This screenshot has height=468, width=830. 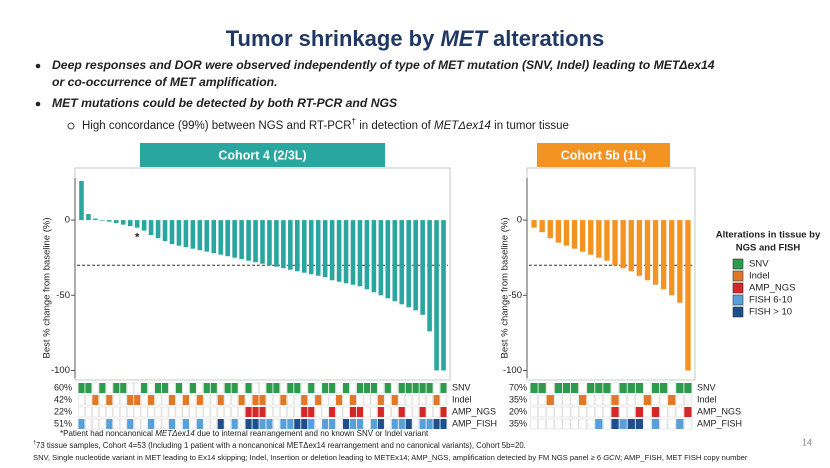 What do you see at coordinates (67, 220) in the screenshot?
I see `y-tick-label: 0` at bounding box center [67, 220].